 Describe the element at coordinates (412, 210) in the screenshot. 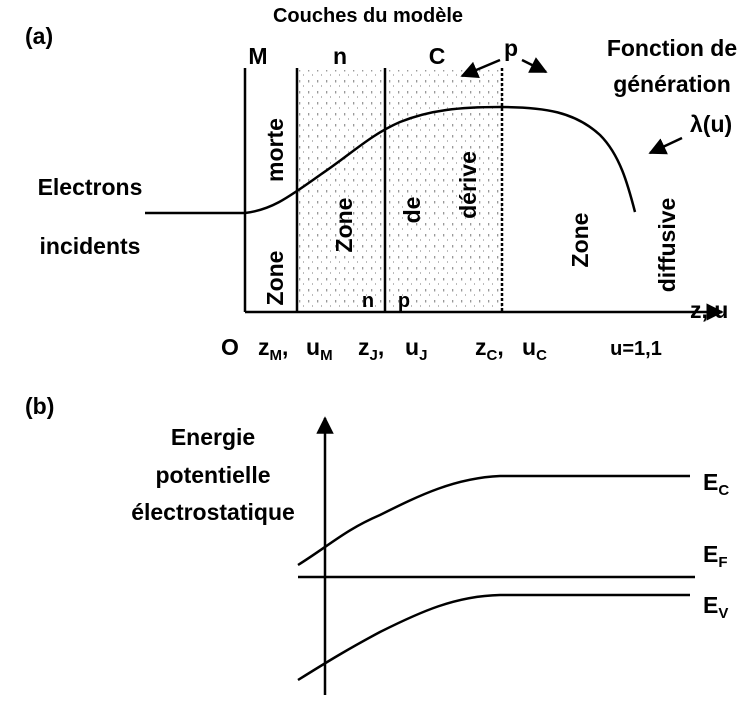

I see `zone-label: de` at that location.